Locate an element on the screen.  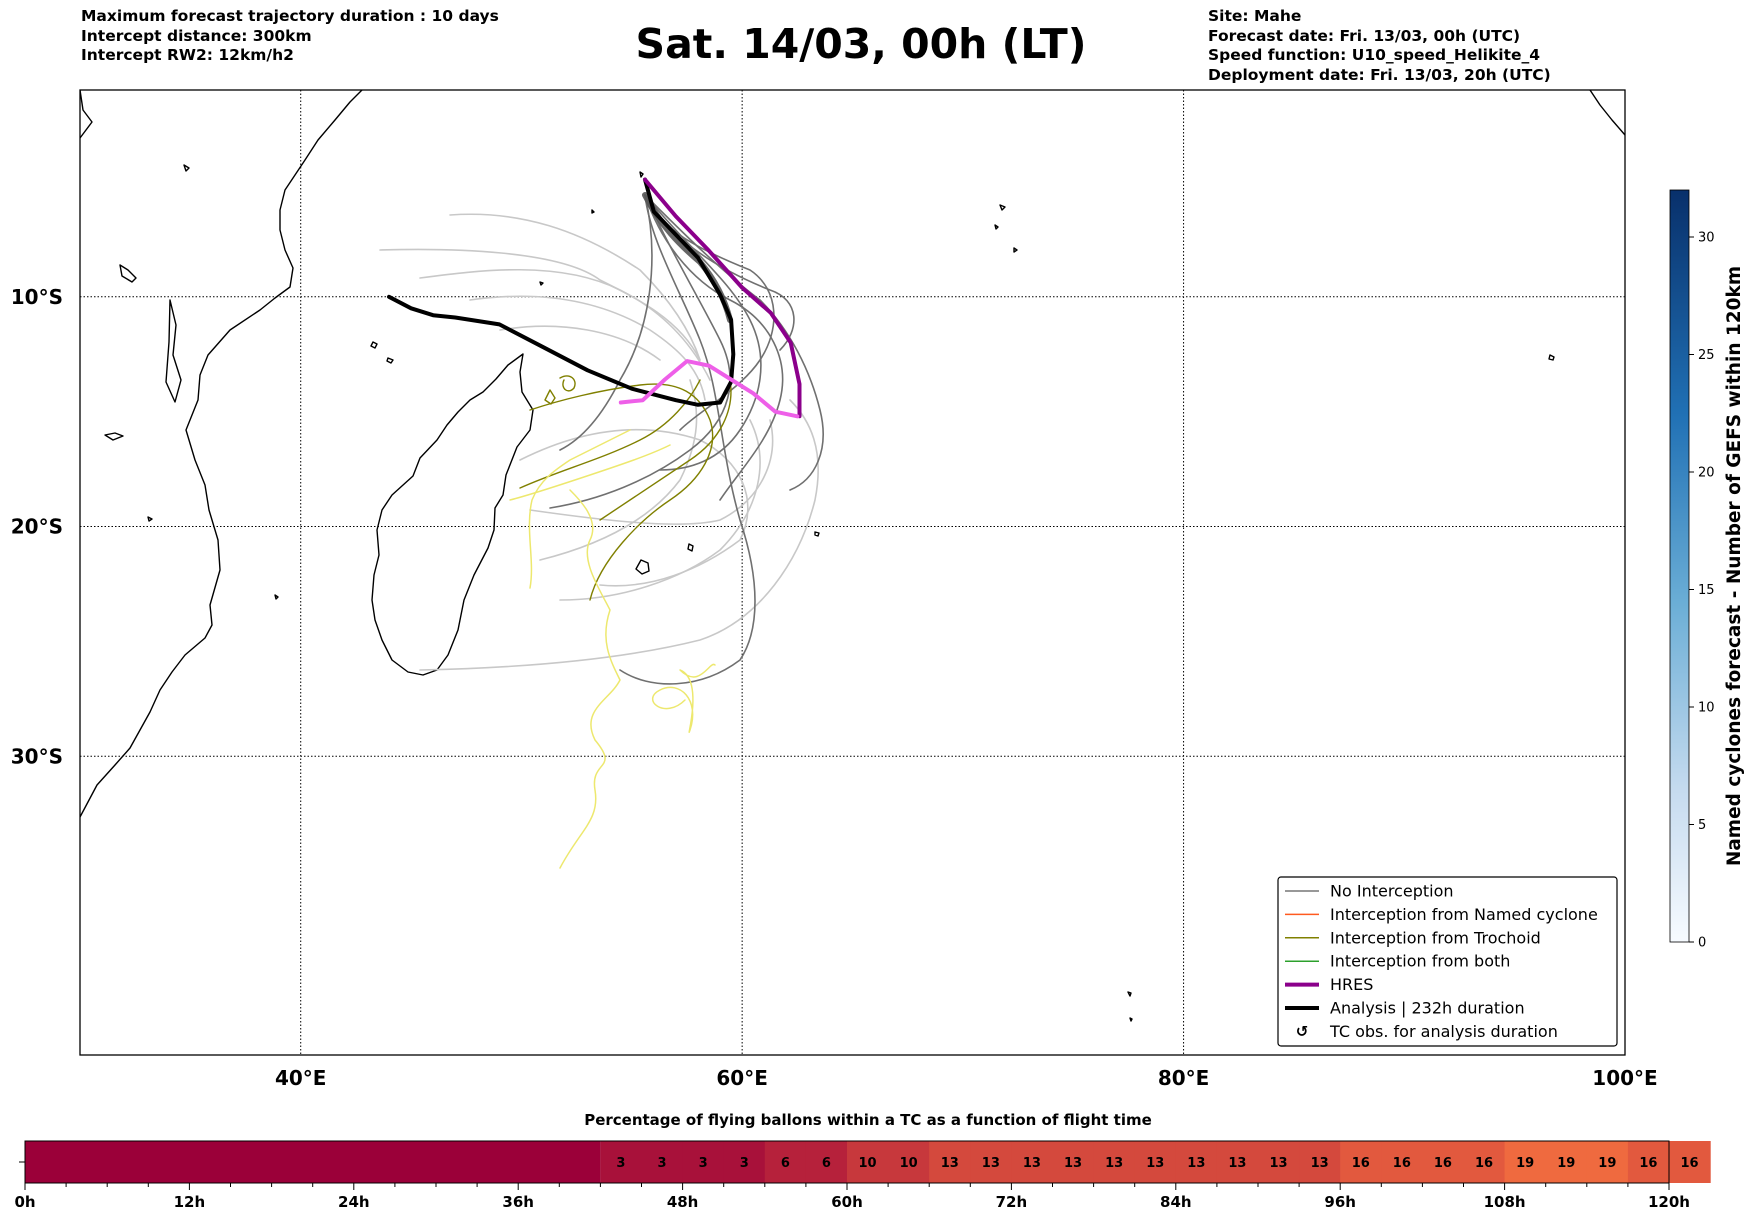
madagascar-coastline is located at coordinates (452, 514).